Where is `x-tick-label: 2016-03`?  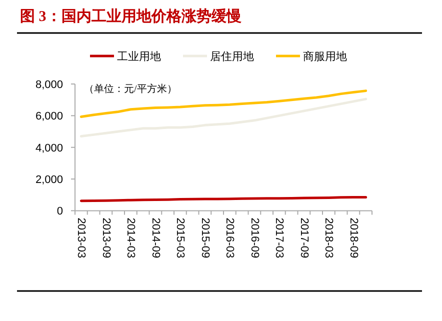
x-tick-label: 2016-03 is located at coordinates (230, 238).